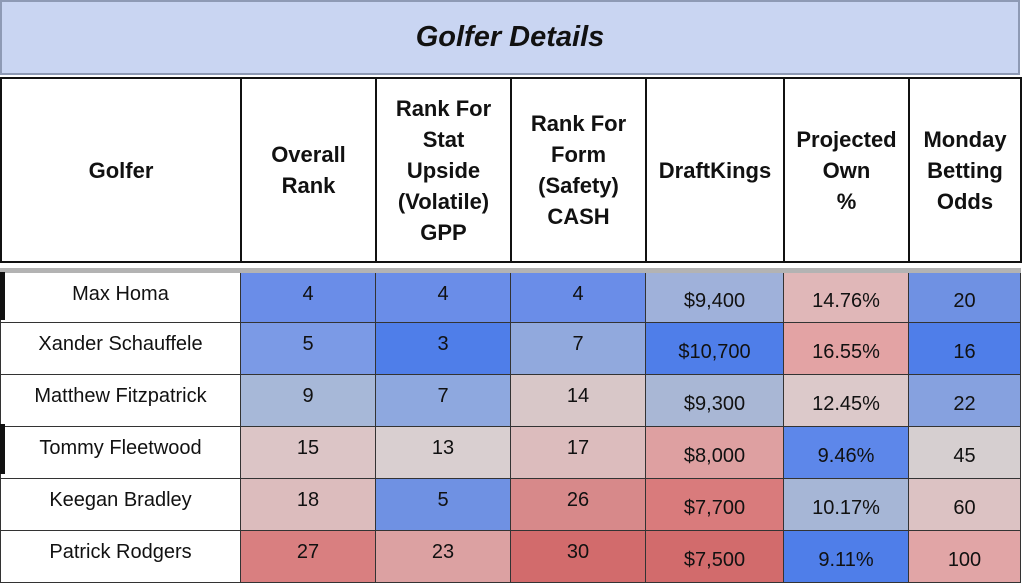 The image size is (1024, 584). Describe the element at coordinates (846, 452) in the screenshot. I see `projected-own-cell: 9.46%` at that location.